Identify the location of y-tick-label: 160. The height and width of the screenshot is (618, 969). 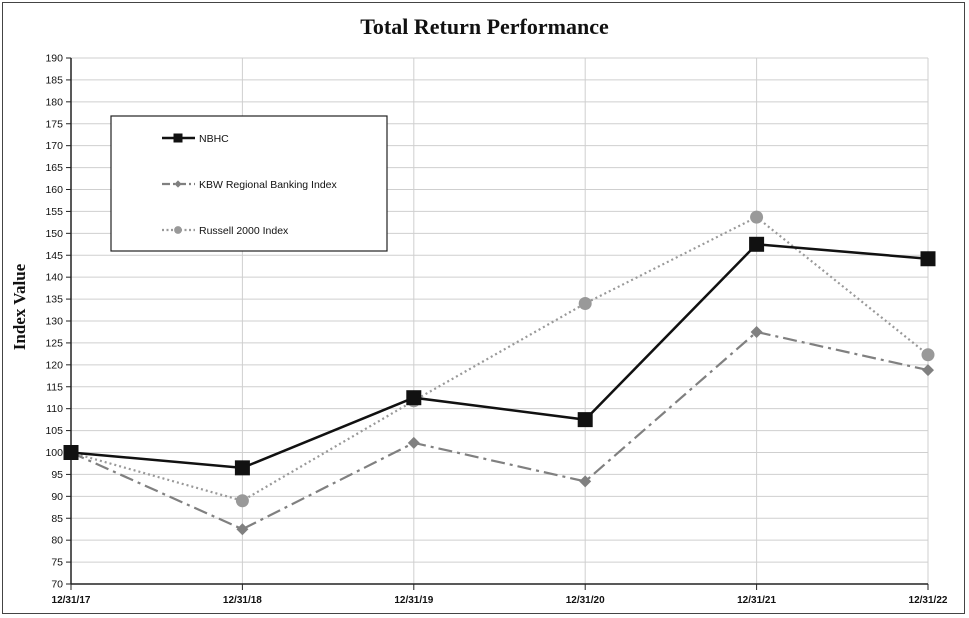
(54, 190).